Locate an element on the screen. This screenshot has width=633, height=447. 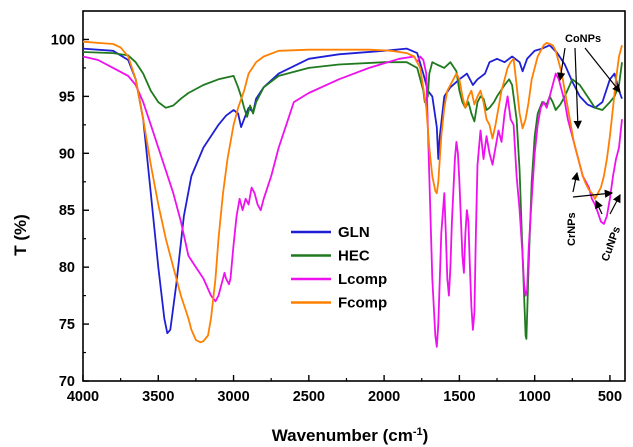
annotation-conps-label: CoNPs is located at coordinates (583, 39).